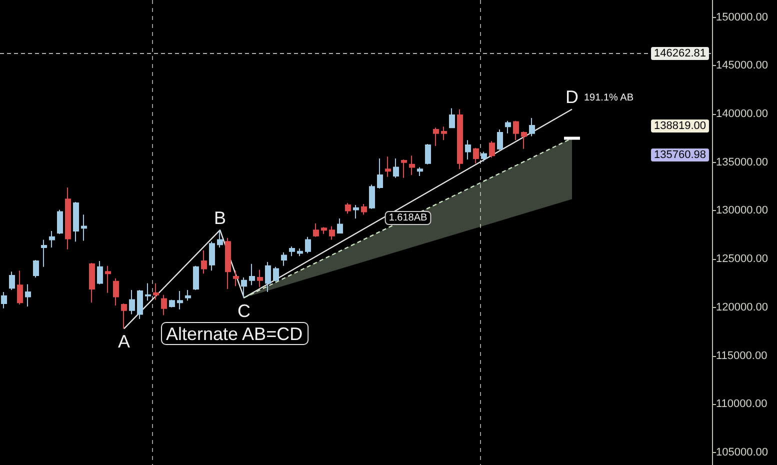 This screenshot has height=465, width=777. What do you see at coordinates (234, 334) in the screenshot?
I see `annotation: Alternate AB=CD` at bounding box center [234, 334].